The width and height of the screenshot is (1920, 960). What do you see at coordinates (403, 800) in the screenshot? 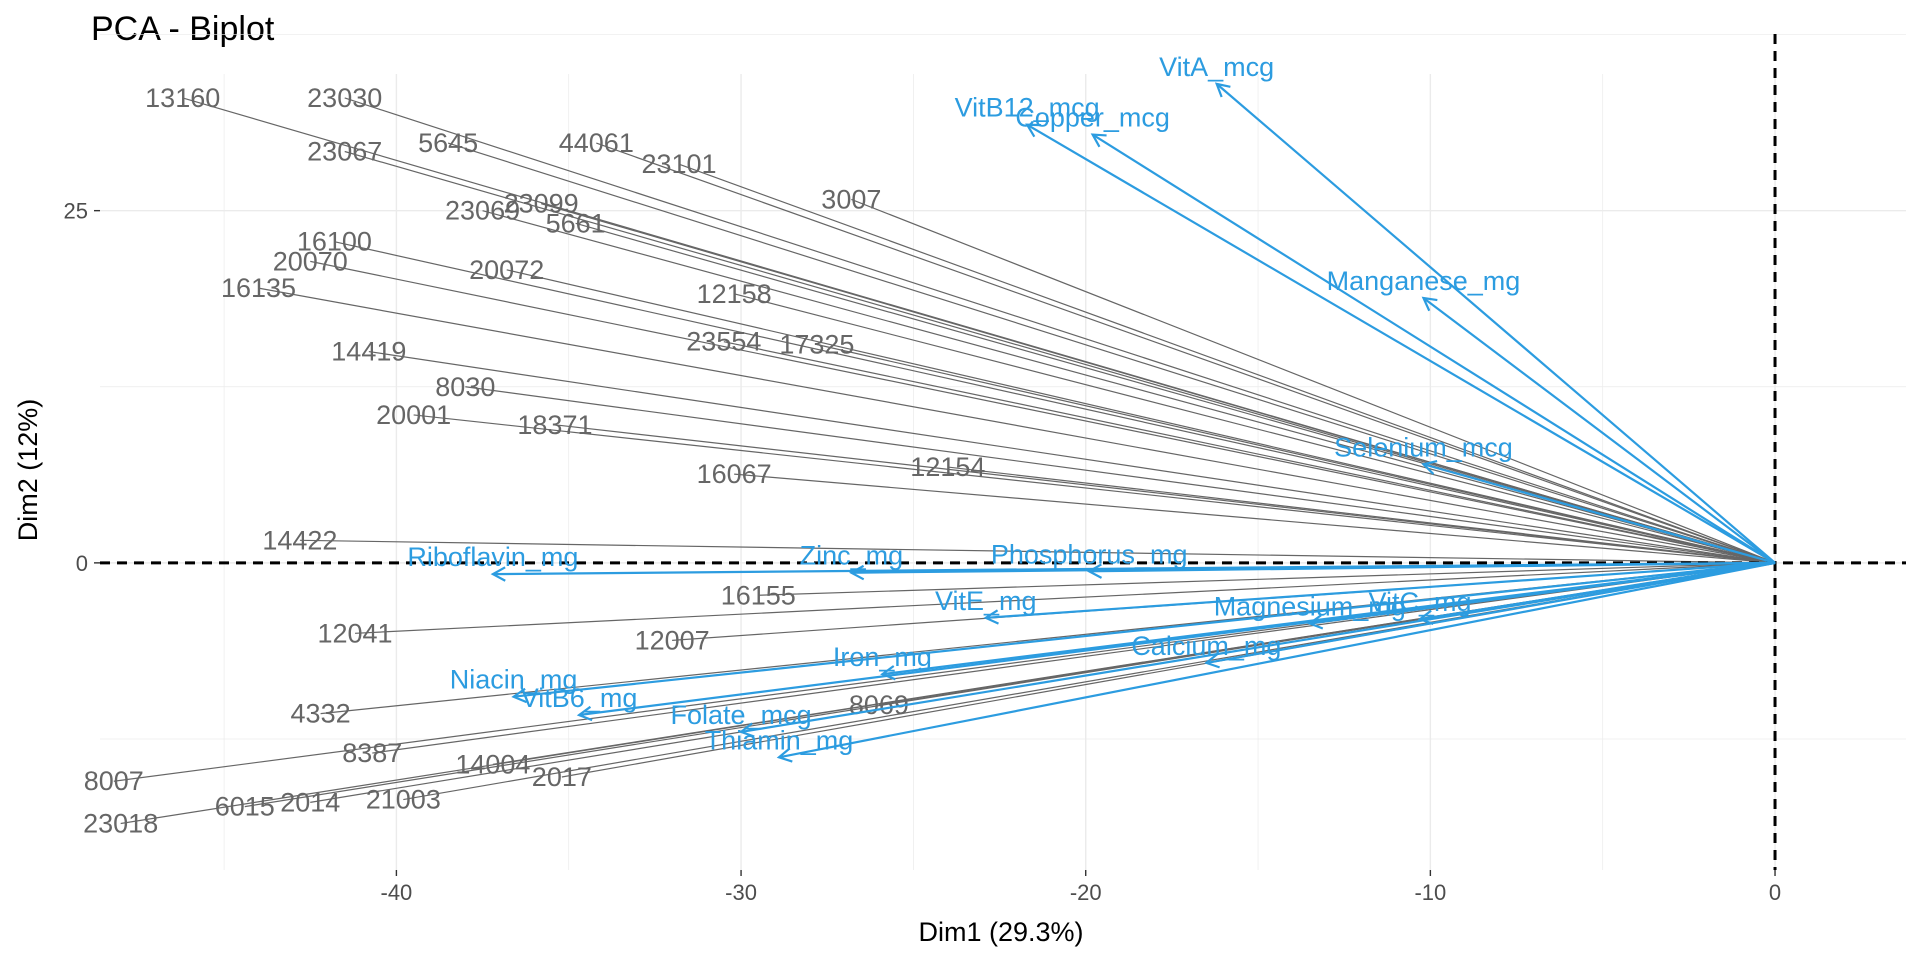
I see `individual-label: 21003` at bounding box center [403, 800].